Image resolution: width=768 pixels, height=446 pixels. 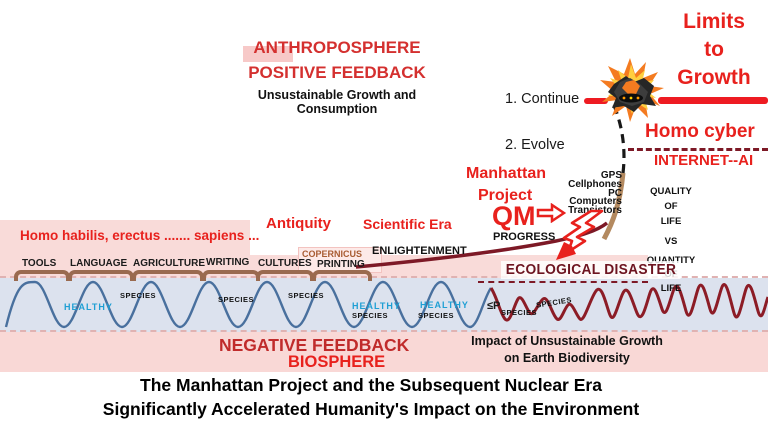 I want to click on biosphere-label: BIOSPHERE, so click(x=337, y=362).